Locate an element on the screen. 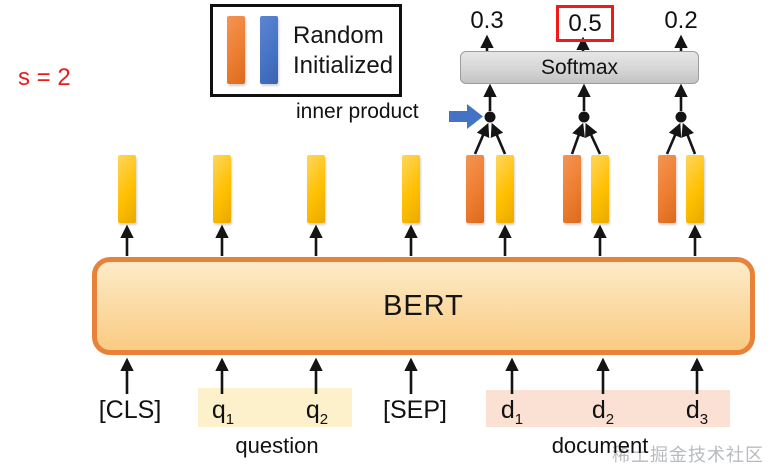  token-q1: q1 is located at coordinates (223, 412).